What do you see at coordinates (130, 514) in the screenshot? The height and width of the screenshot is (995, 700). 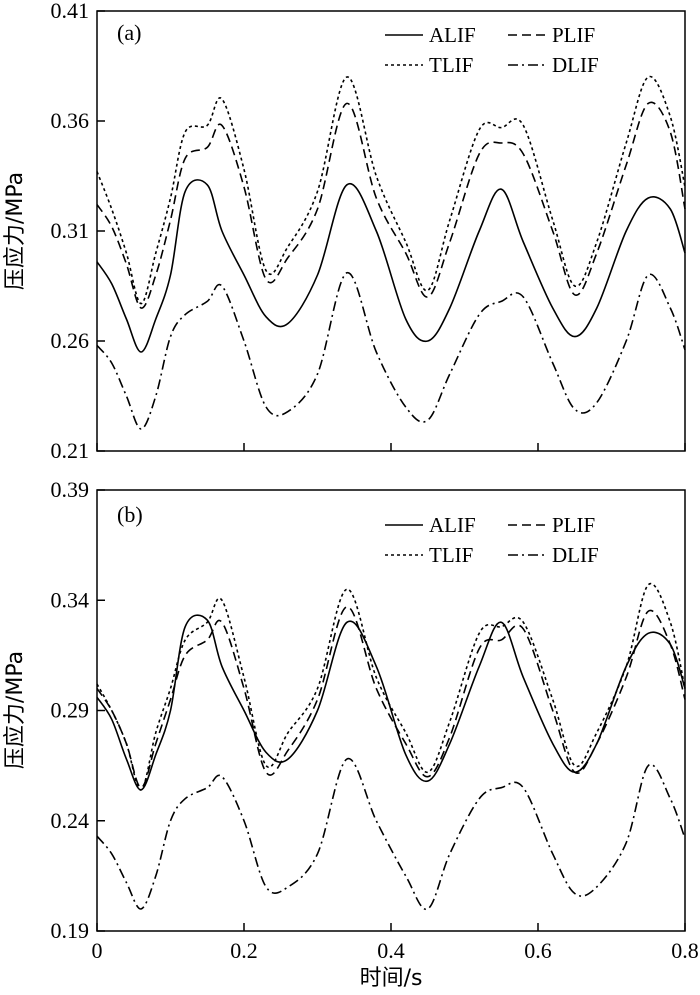 I see `panel-b-tag: (b)` at bounding box center [130, 514].